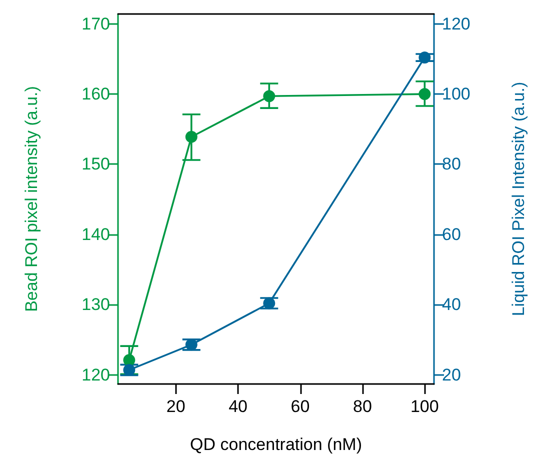 The image size is (542, 459). Describe the element at coordinates (362, 406) in the screenshot. I see `x-tick-label: 80` at that location.